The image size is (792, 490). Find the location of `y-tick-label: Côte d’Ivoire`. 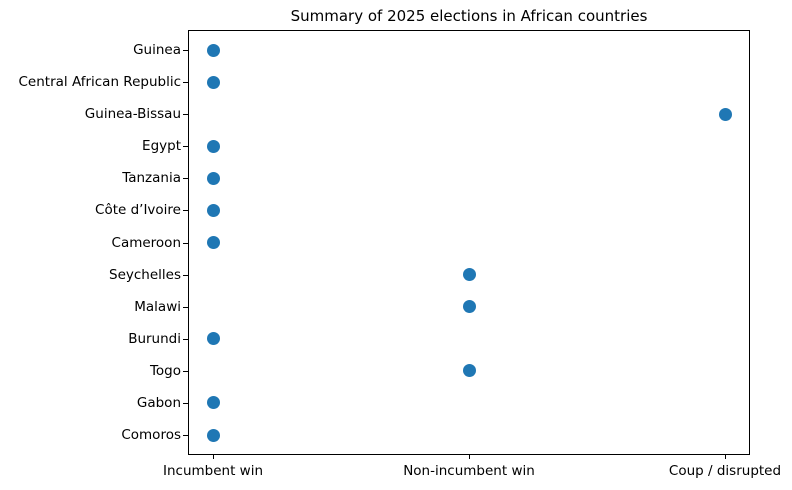

y-tick-label: Côte d’Ivoire is located at coordinates (138, 210).